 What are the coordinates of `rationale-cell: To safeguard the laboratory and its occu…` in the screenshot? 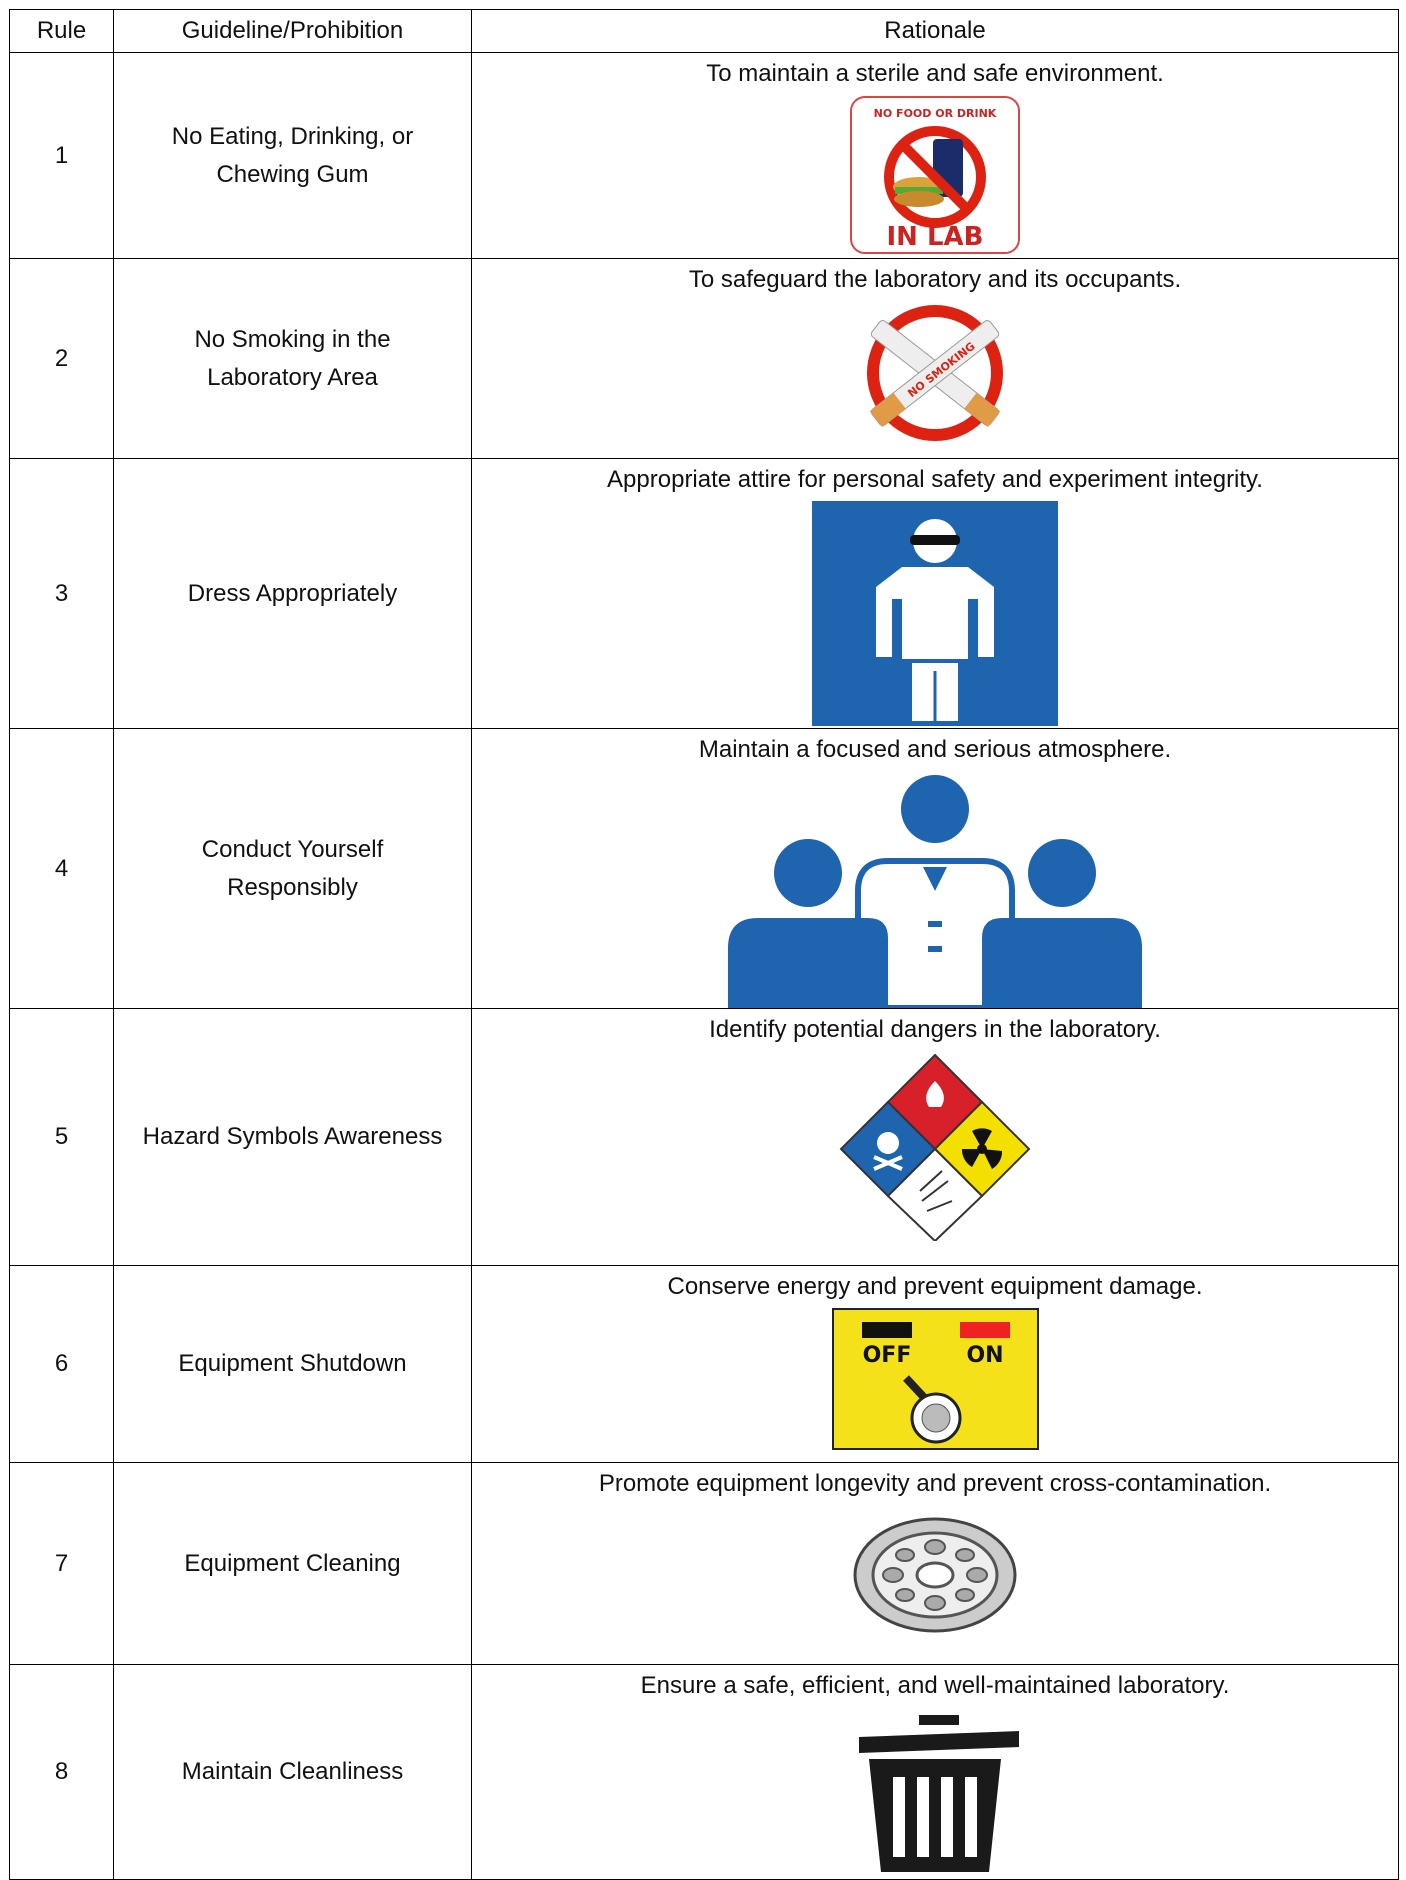 It's located at (935, 358).